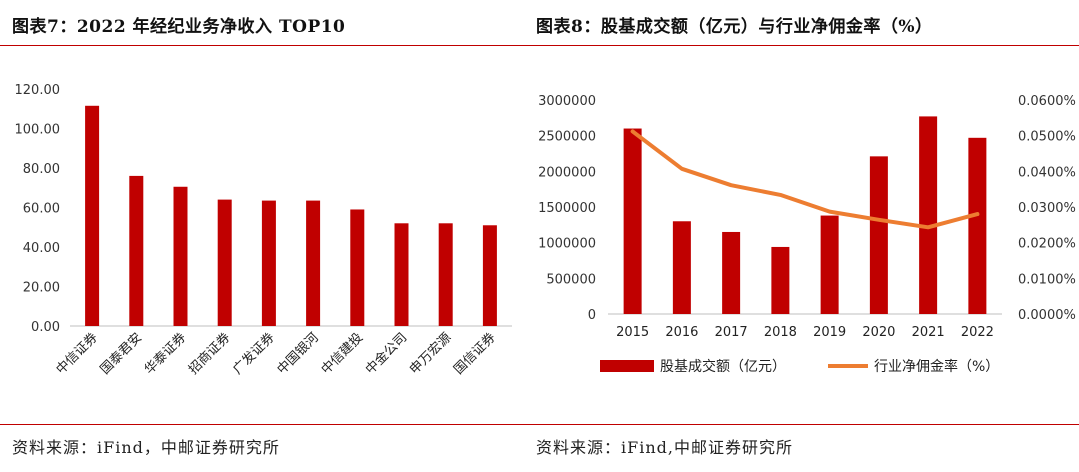  What do you see at coordinates (1047, 137) in the screenshot?
I see `y2-tick-label: 0.0500%` at bounding box center [1047, 137].